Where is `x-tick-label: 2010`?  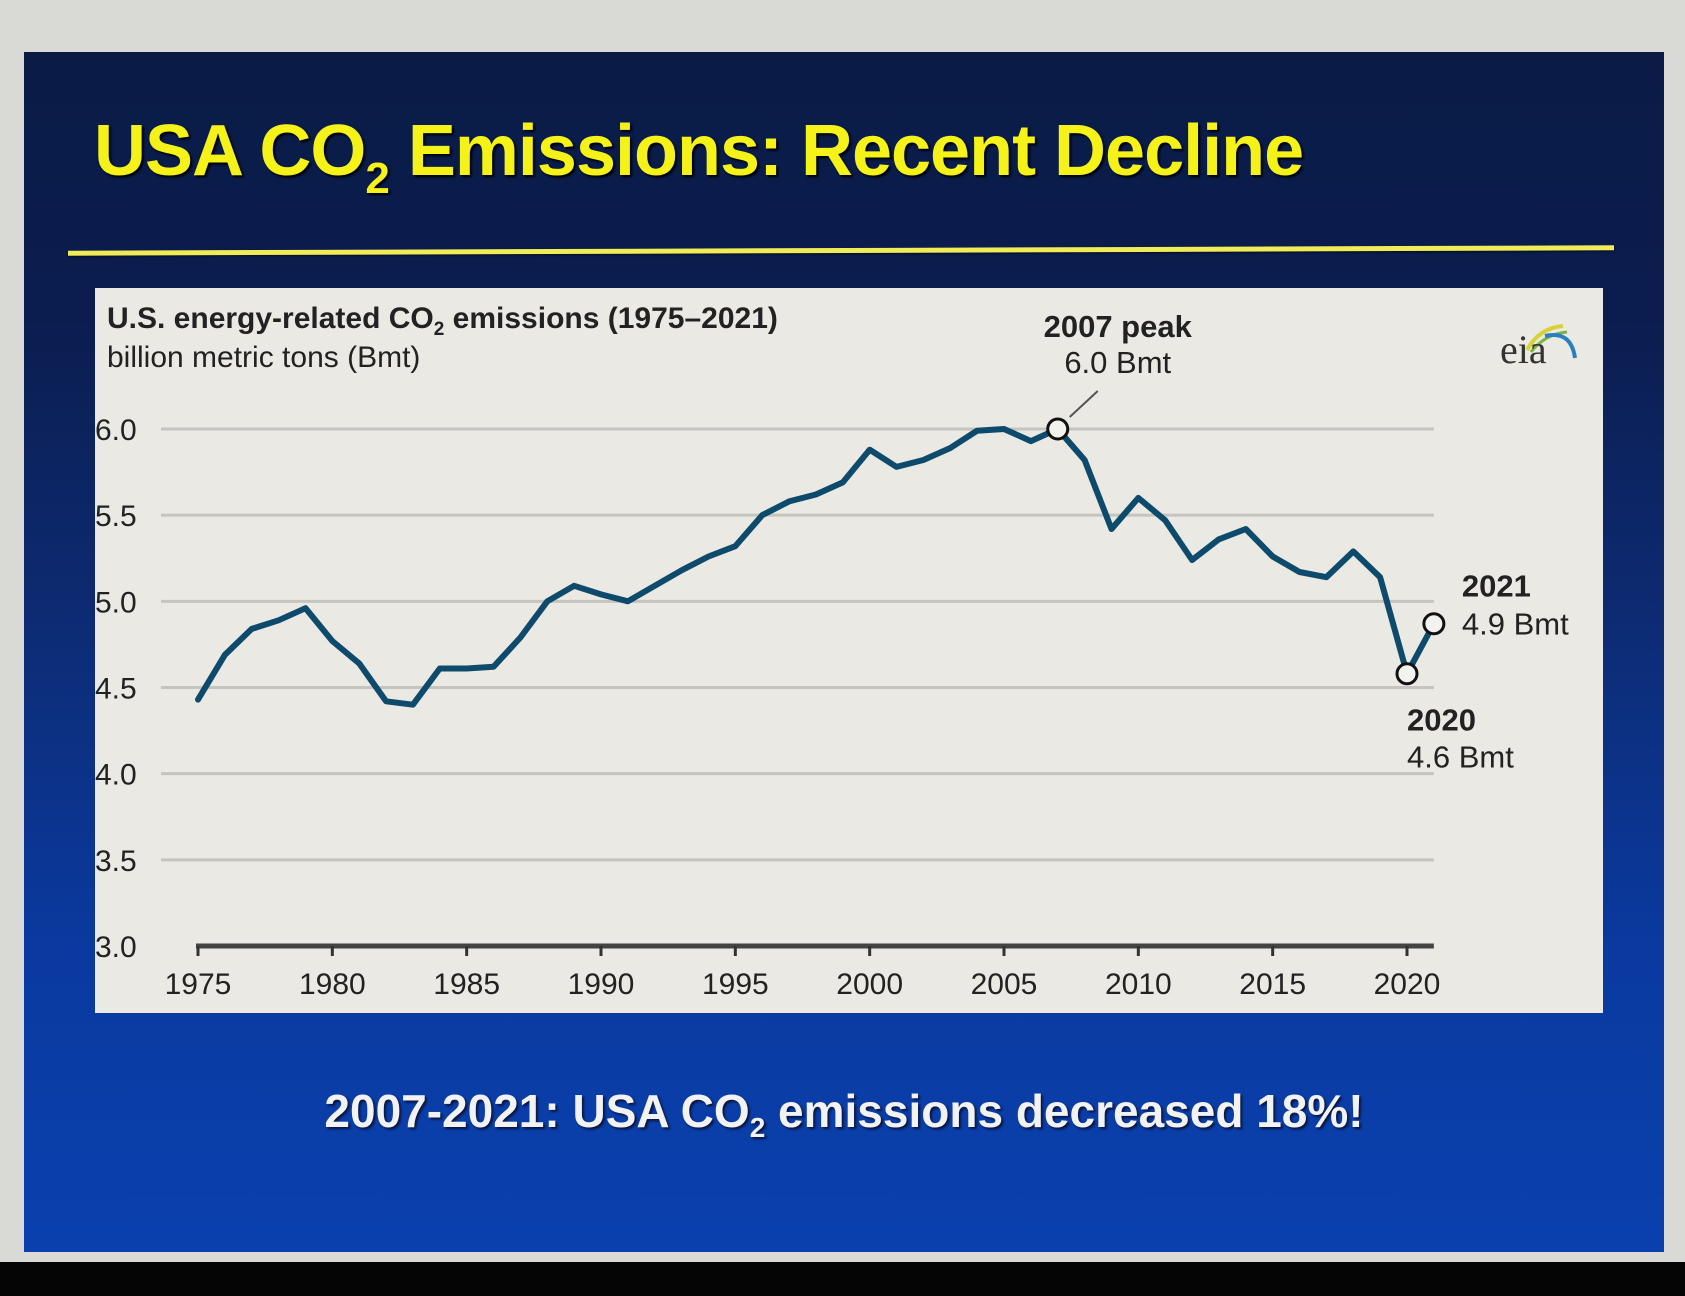 x-tick-label: 2010 is located at coordinates (1138, 984).